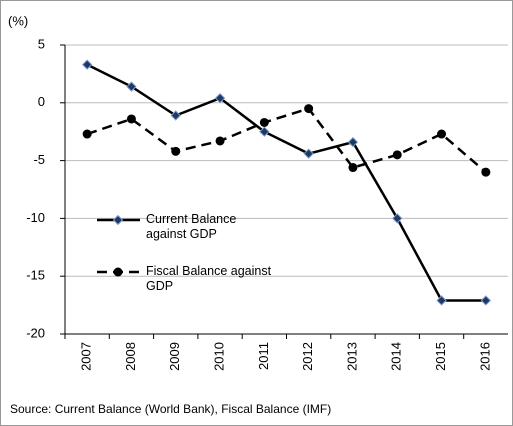 This screenshot has height=426, width=513. Describe the element at coordinates (396, 356) in the screenshot. I see `x-tick-label: 2014` at that location.